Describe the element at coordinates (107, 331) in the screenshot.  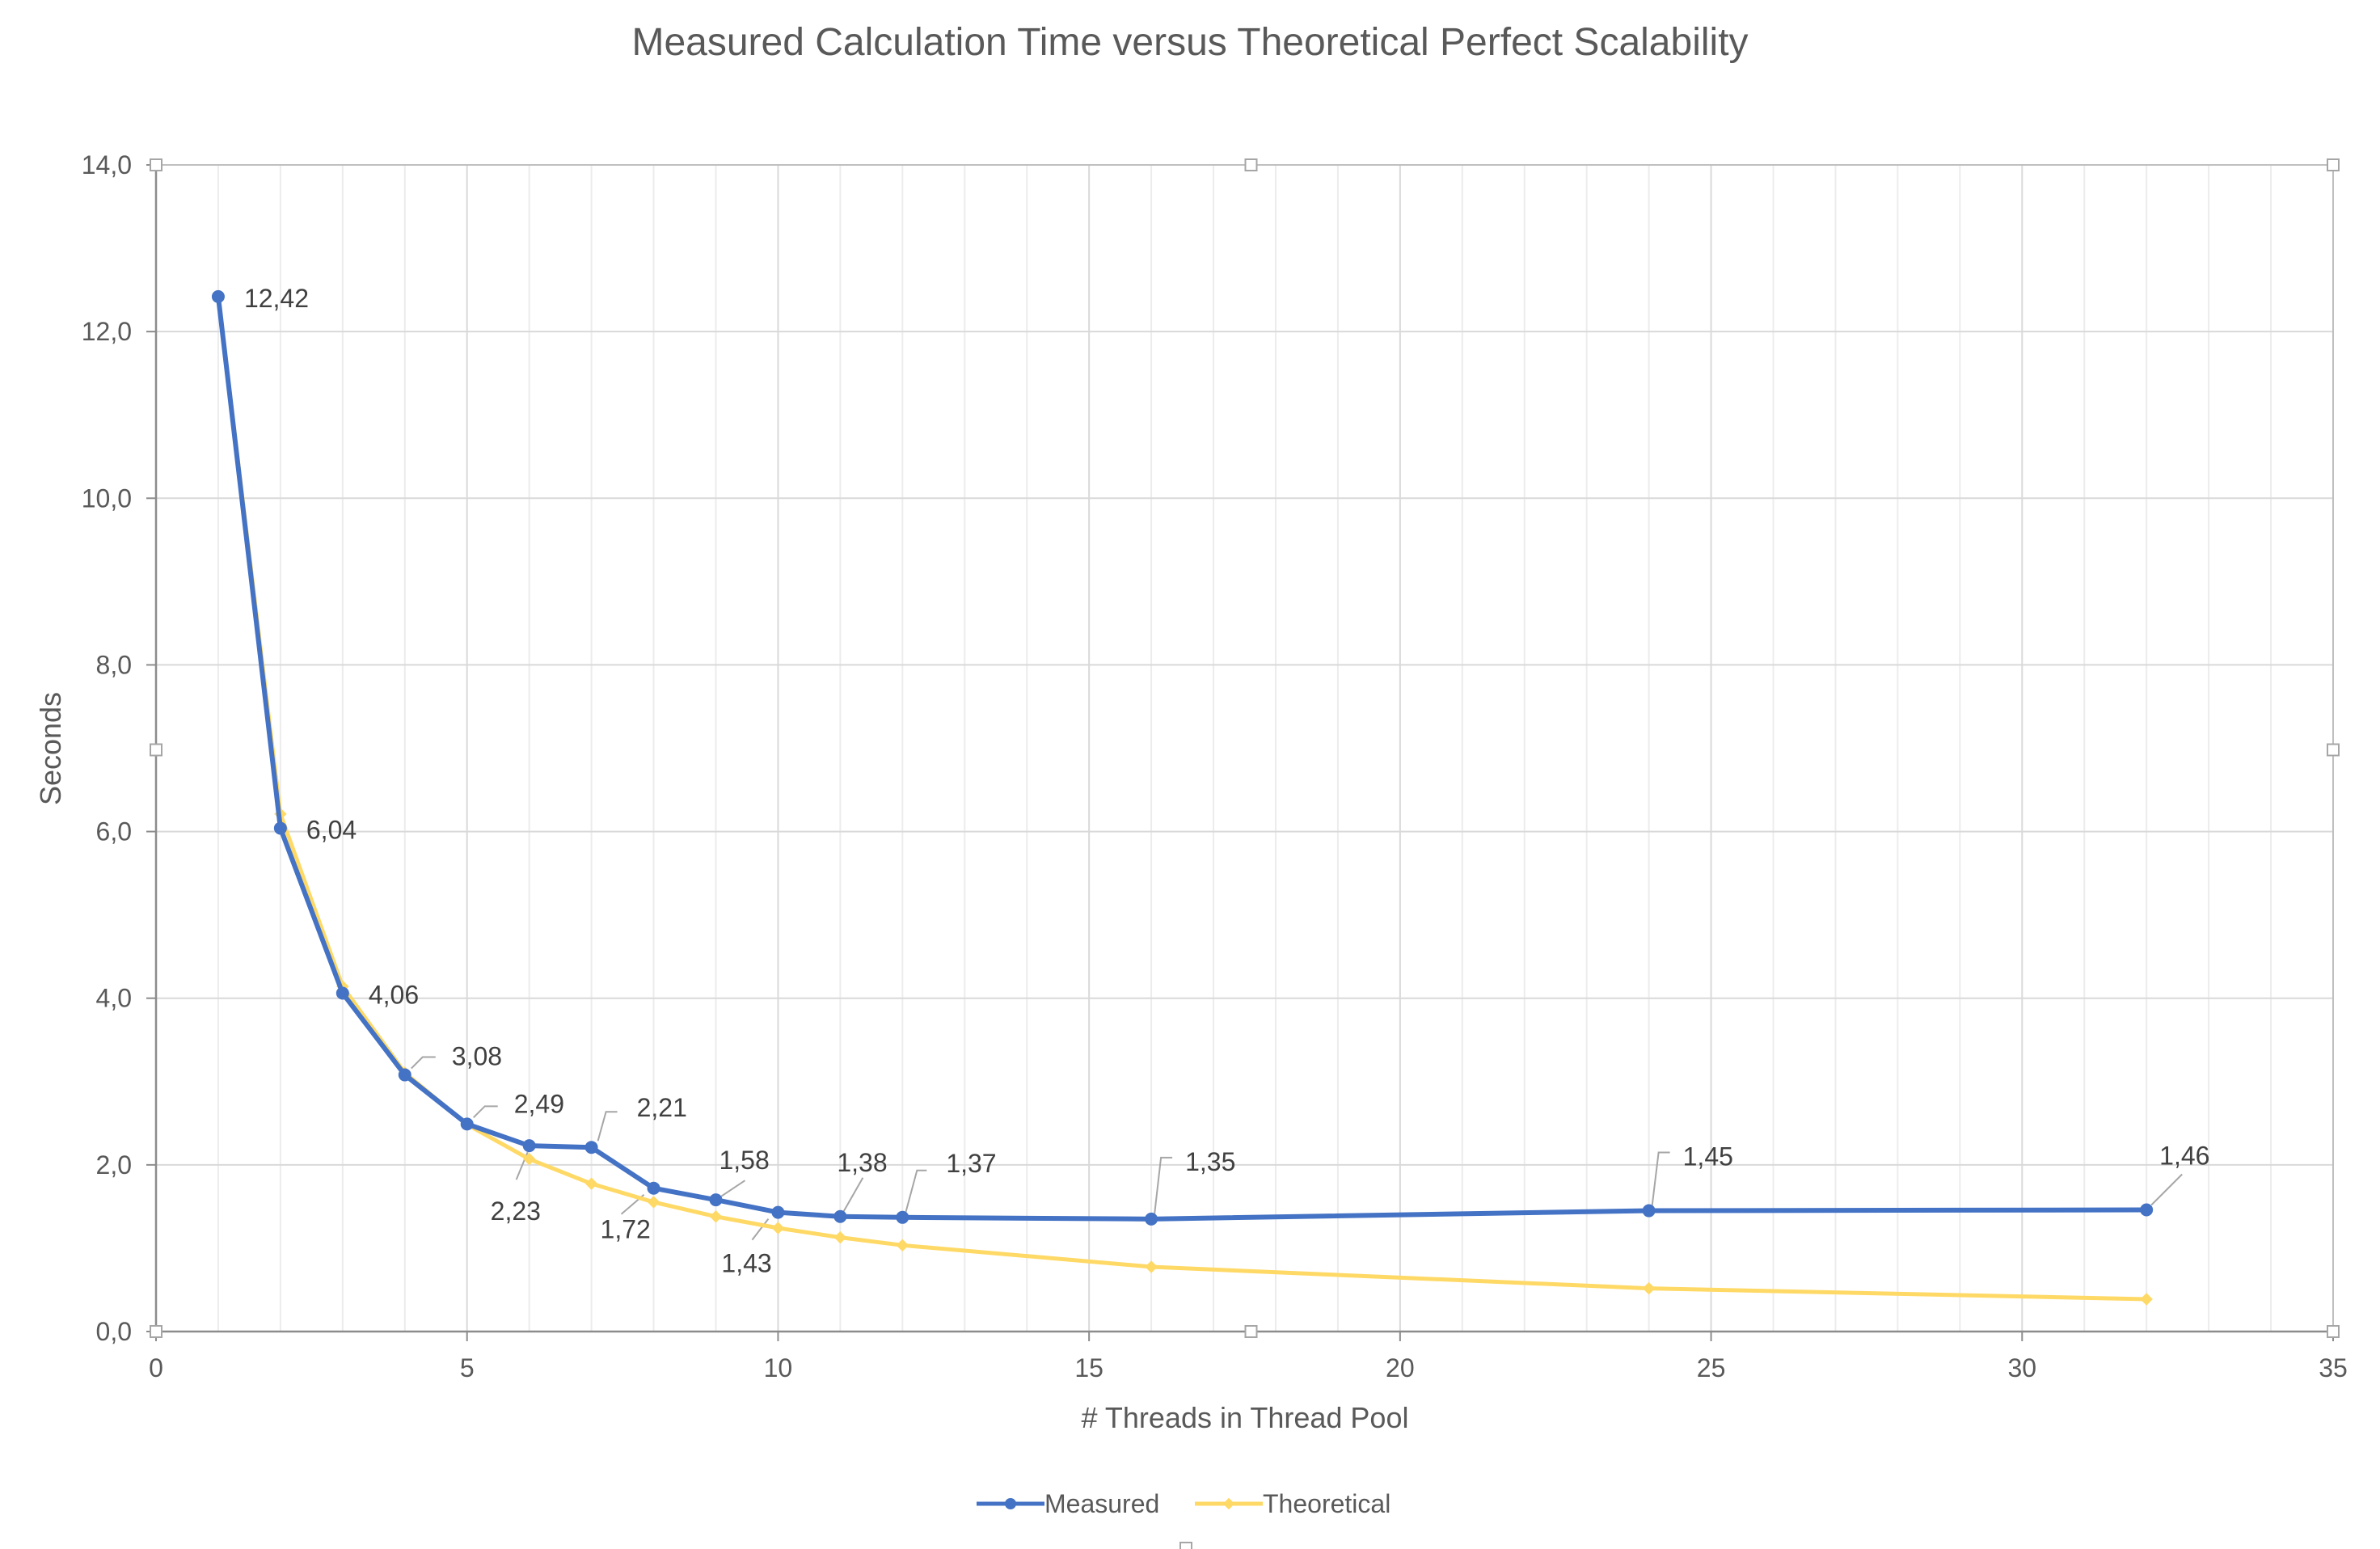
I see `y-tick-label: 12,0` at that location.